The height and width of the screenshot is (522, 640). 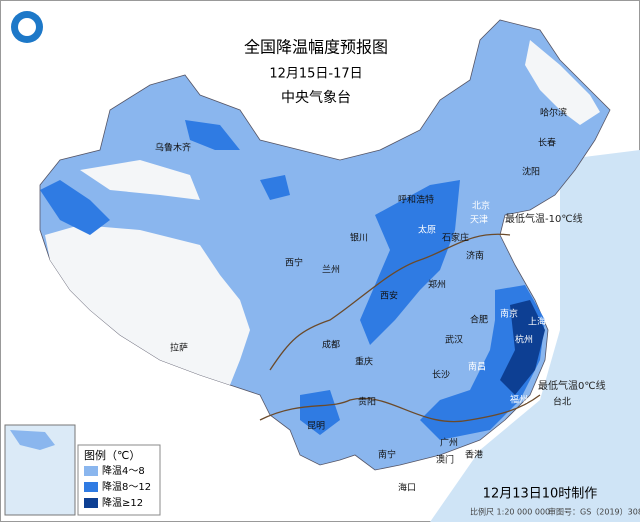 What do you see at coordinates (509, 314) in the screenshot?
I see `city: 南京` at bounding box center [509, 314].